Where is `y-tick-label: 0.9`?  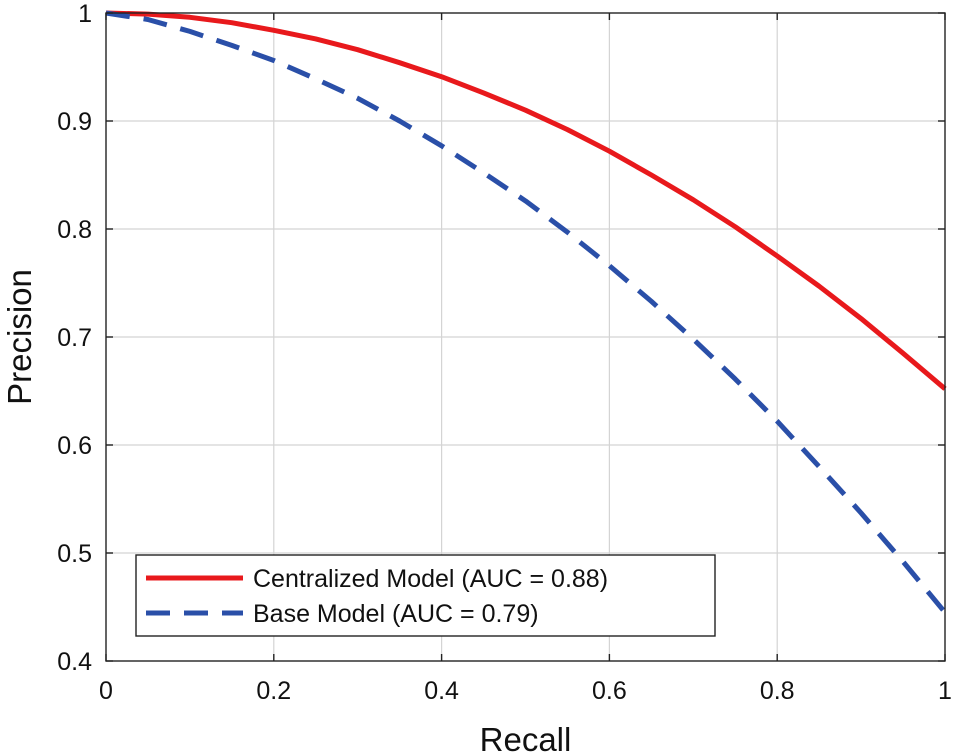 y-tick-label: 0.9 is located at coordinates (74, 122).